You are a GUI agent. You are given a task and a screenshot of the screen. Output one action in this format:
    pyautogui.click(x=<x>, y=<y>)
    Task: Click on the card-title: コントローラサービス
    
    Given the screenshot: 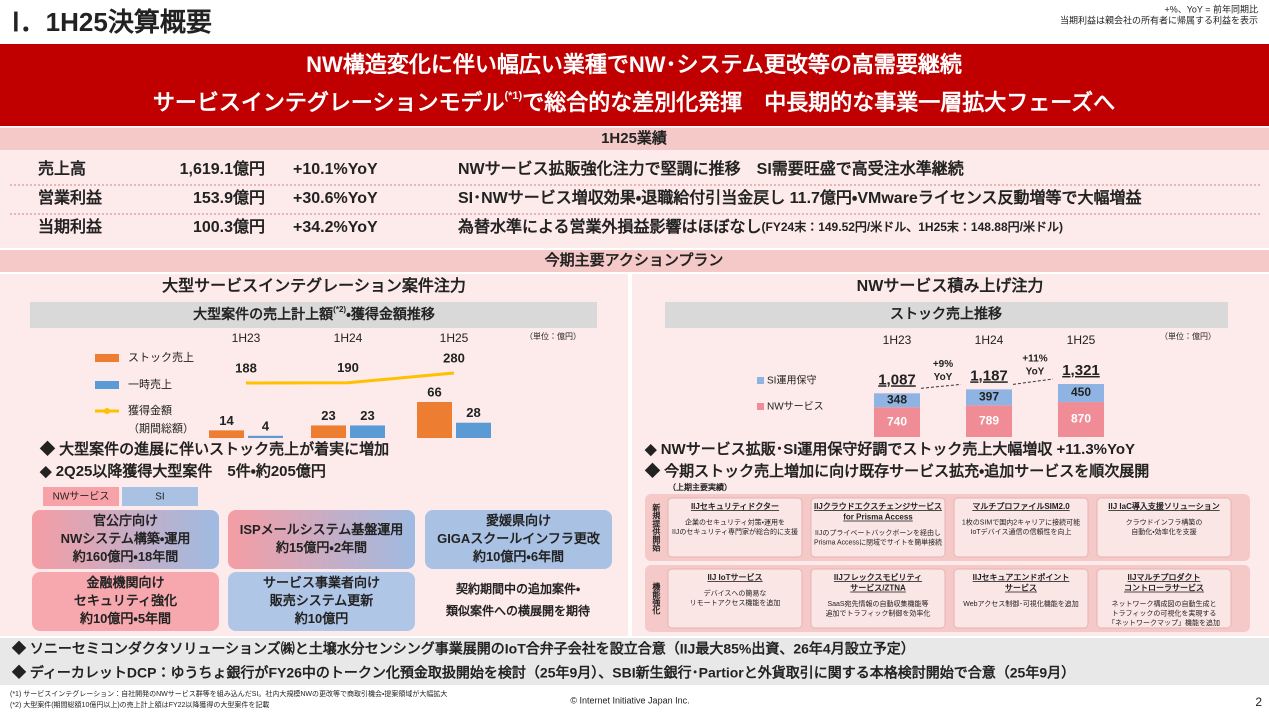 What is the action you would take?
    pyautogui.click(x=1164, y=588)
    